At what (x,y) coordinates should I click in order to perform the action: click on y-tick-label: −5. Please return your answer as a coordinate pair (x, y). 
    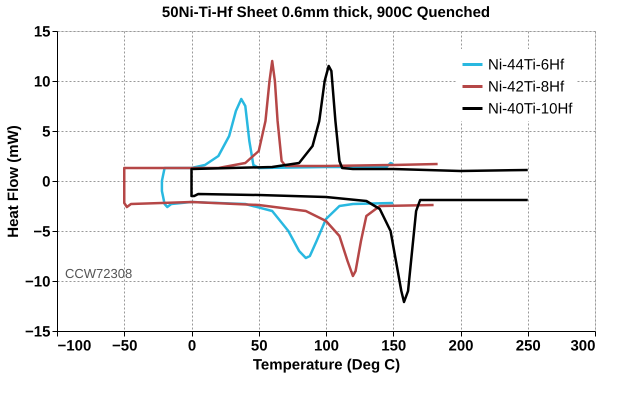
    Looking at the image, I should click on (41, 232).